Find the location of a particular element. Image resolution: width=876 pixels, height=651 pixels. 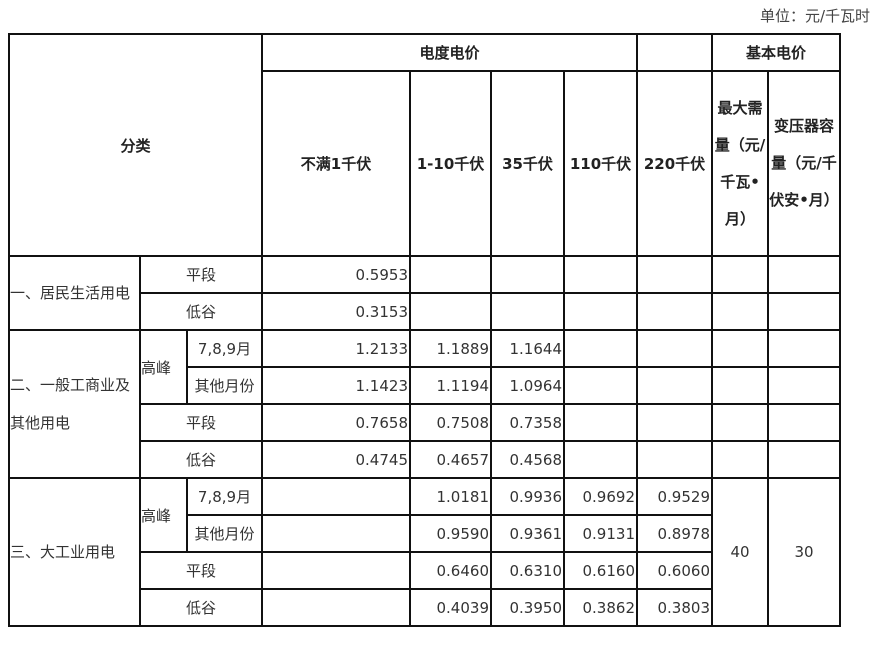

price-cell: 0.9131 is located at coordinates (600, 533).